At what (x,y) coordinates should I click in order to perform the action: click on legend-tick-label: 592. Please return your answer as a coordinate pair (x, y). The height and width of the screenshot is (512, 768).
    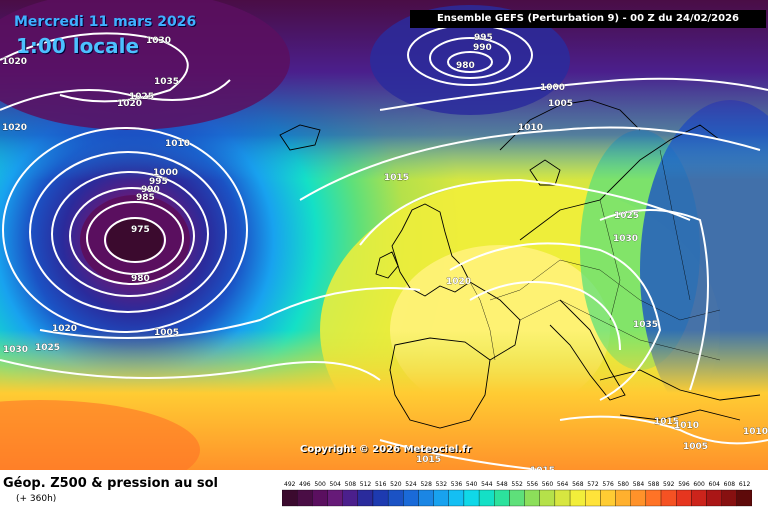
    Looking at the image, I should click on (669, 484).